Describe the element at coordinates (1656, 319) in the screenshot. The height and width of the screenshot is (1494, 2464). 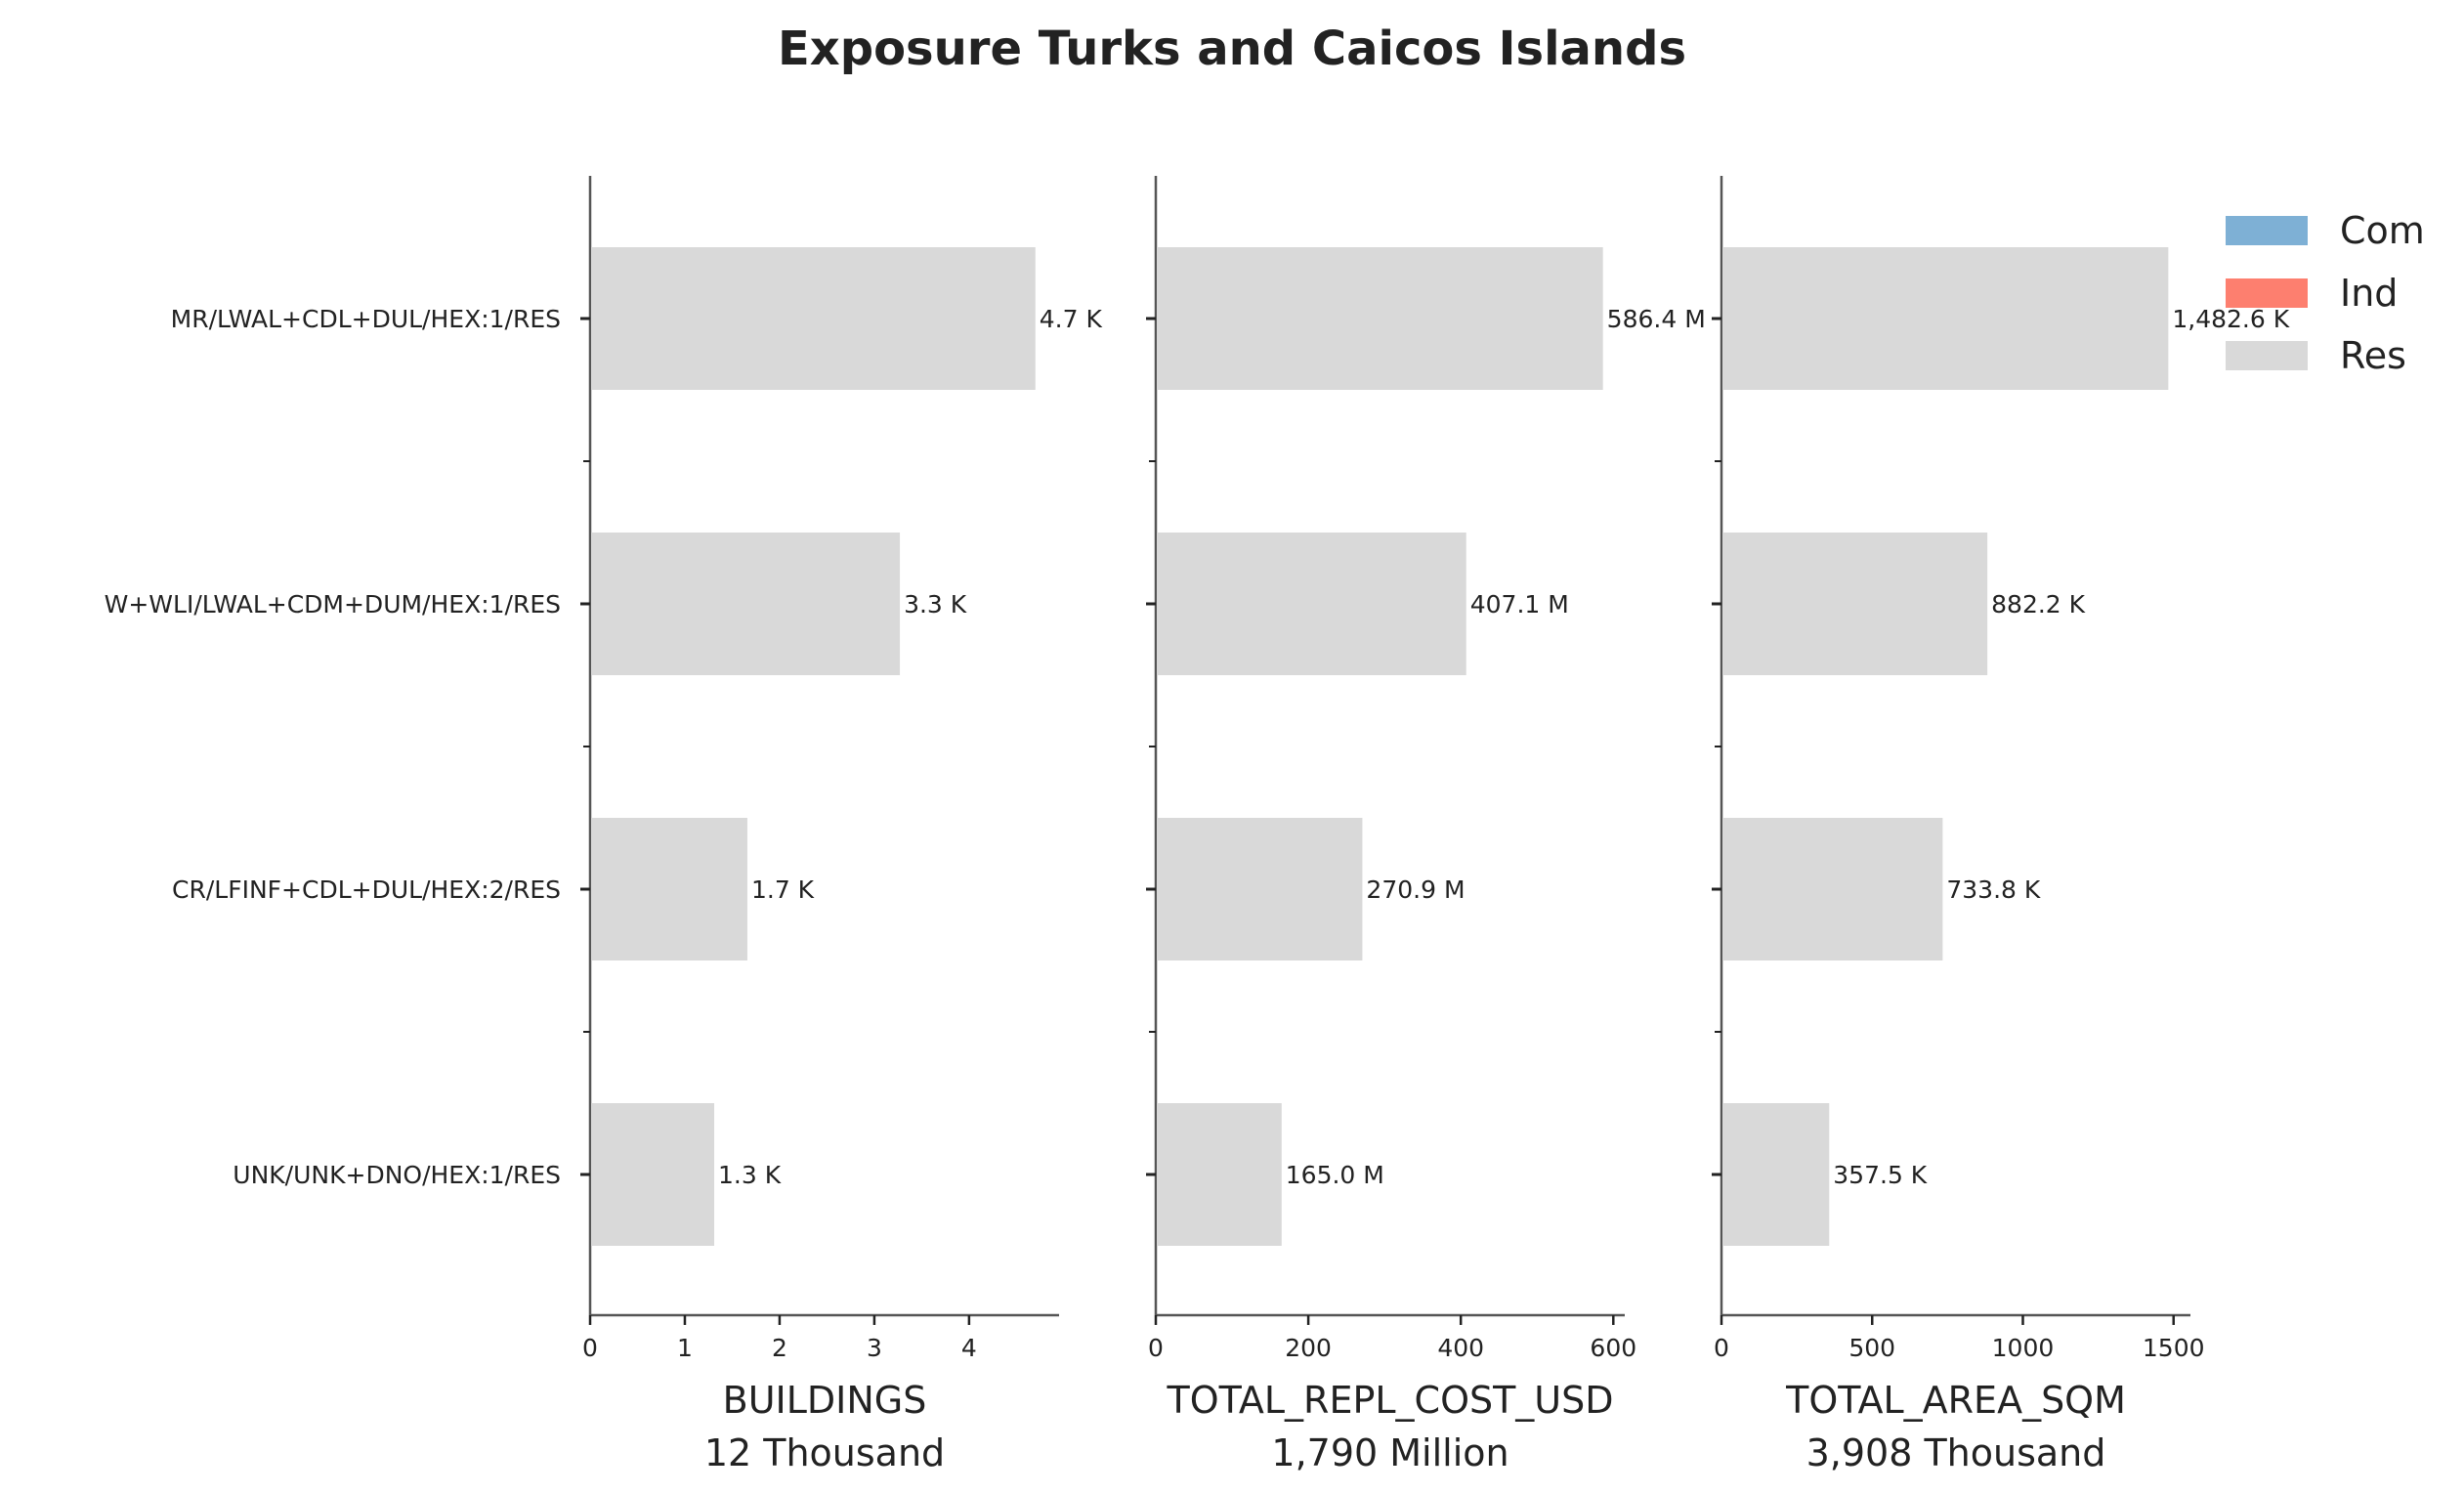
I see `bar-value-label: 586.4 M` at that location.